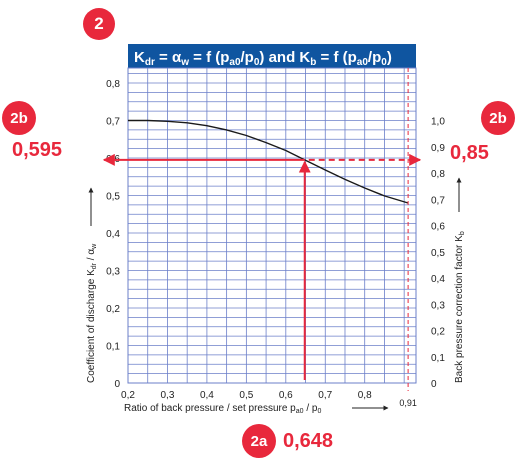 This screenshot has height=460, width=515. What do you see at coordinates (113, 347) in the screenshot?
I see `y-left-tick-label: 0,1` at bounding box center [113, 347].